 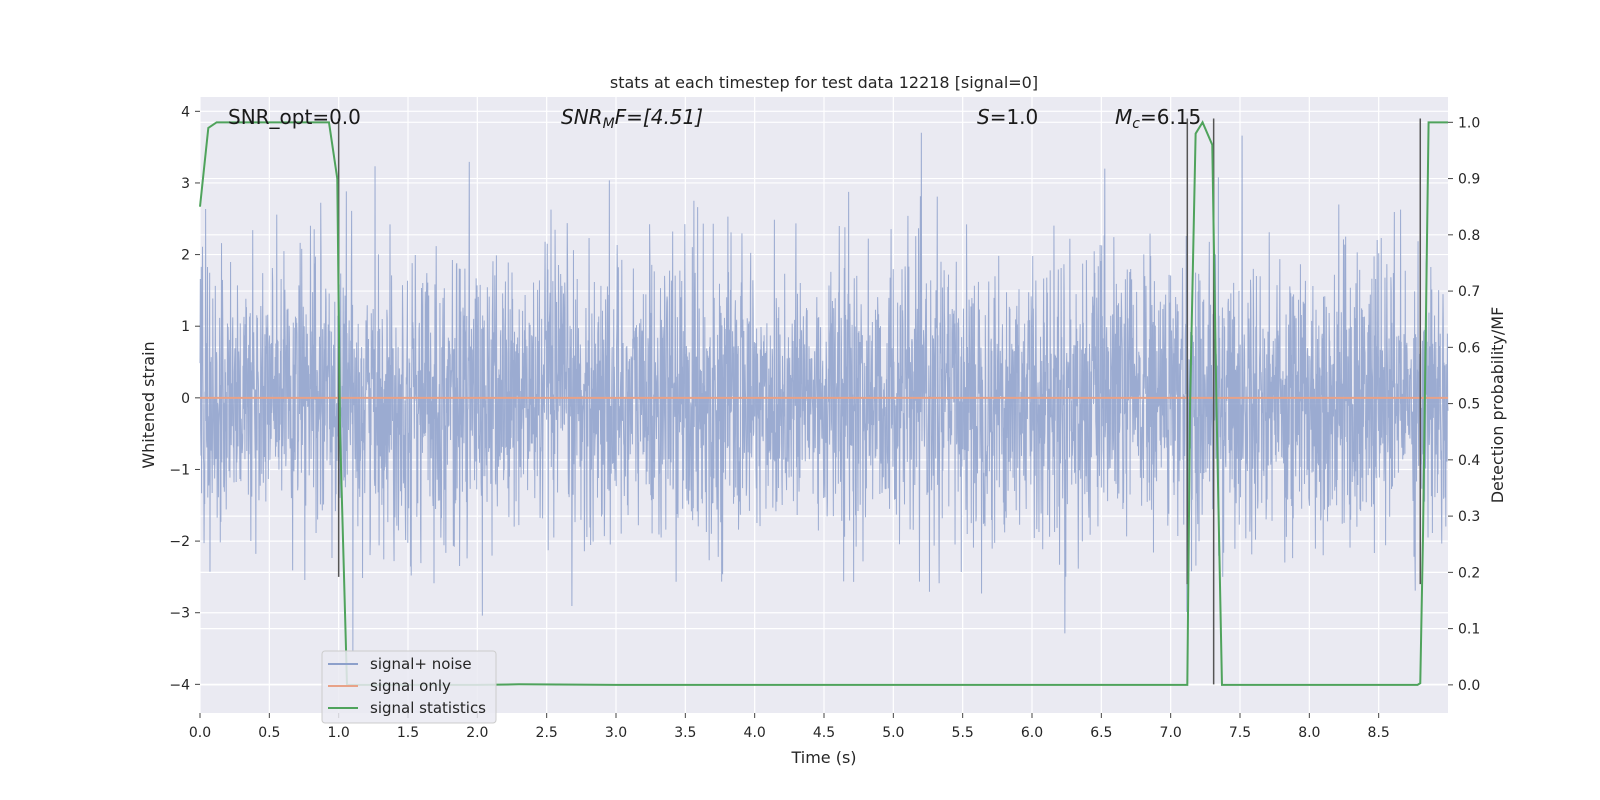 I want to click on y-right-tick-label: 0.2, so click(x=1469, y=573).